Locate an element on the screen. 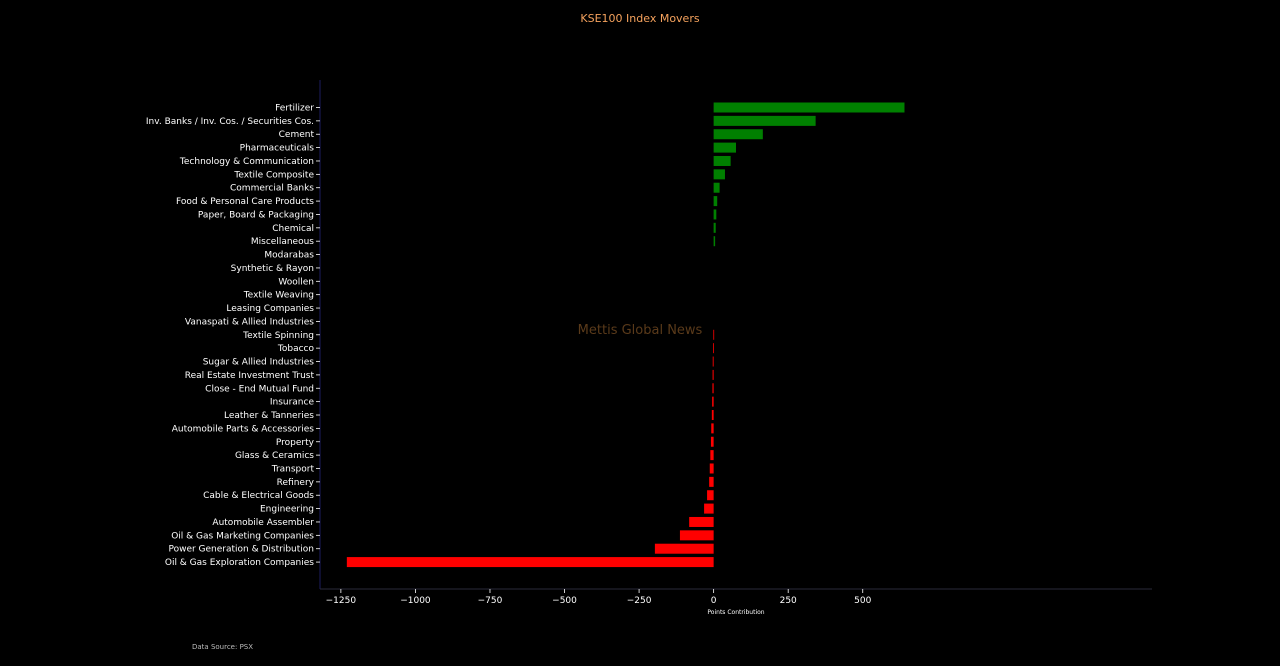 The height and width of the screenshot is (666, 1280). x-tick-label: −500 is located at coordinates (564, 601).